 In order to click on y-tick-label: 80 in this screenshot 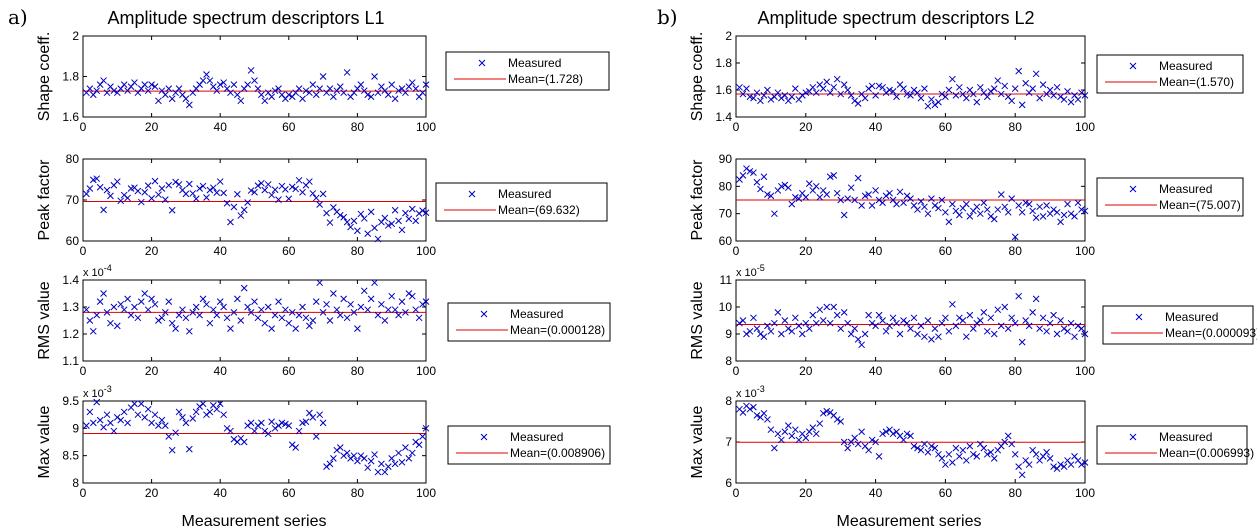, I will do `click(726, 186)`.